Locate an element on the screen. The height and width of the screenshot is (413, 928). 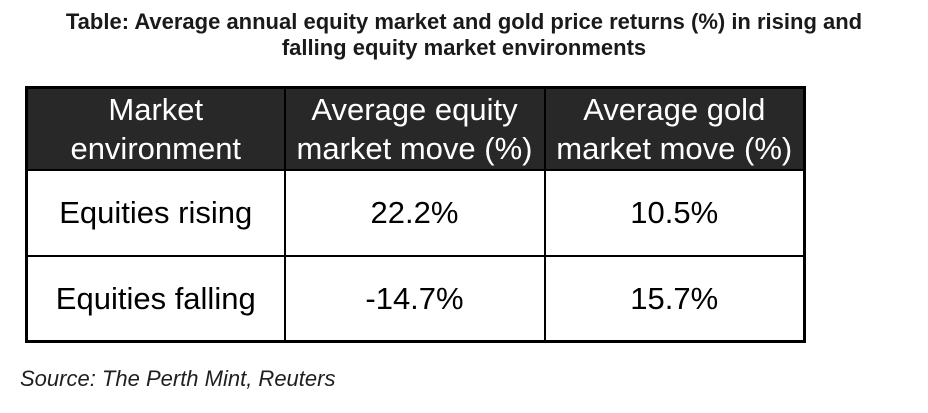
cell-gold-move-falling: 15.7% is located at coordinates (674, 298).